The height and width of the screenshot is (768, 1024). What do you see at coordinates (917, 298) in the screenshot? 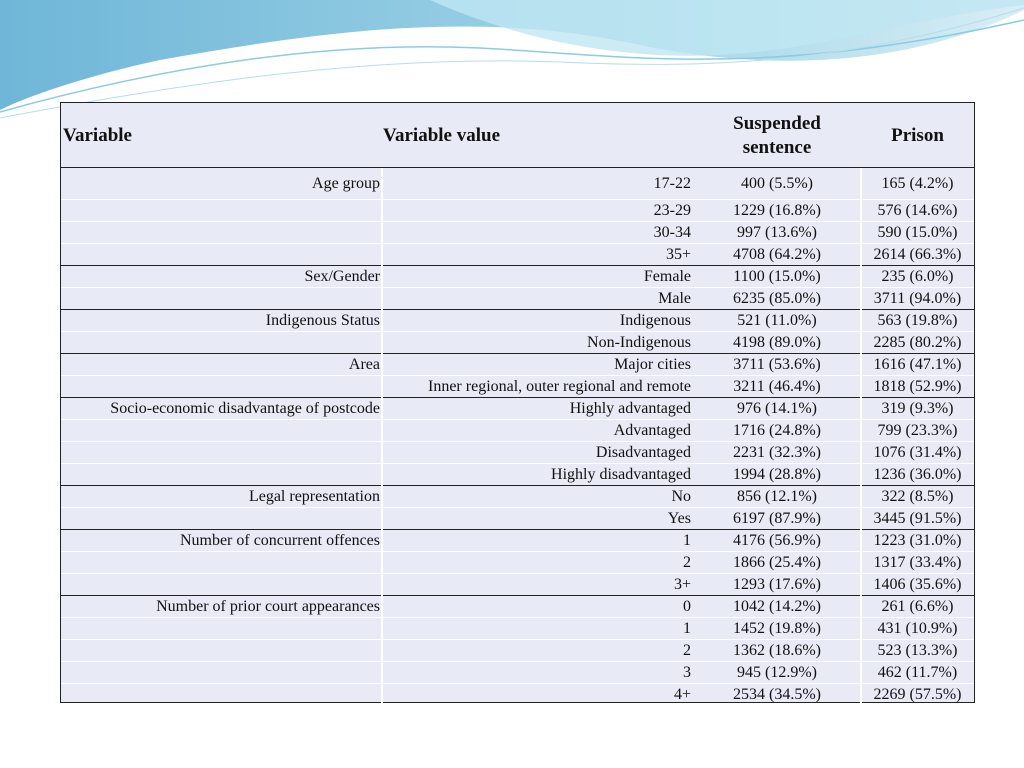
I see `prison-cell: 3711 (94.0%)` at bounding box center [917, 298].